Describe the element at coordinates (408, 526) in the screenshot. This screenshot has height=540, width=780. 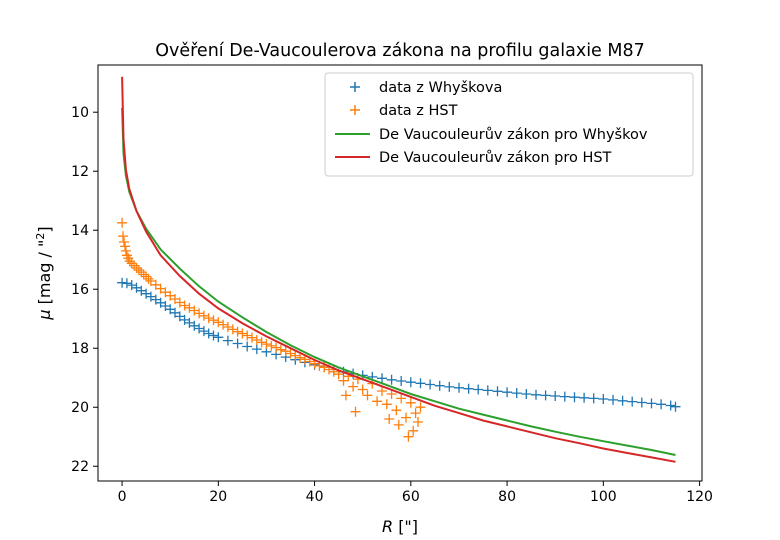
I see `x-axis-unit: ["]` at that location.